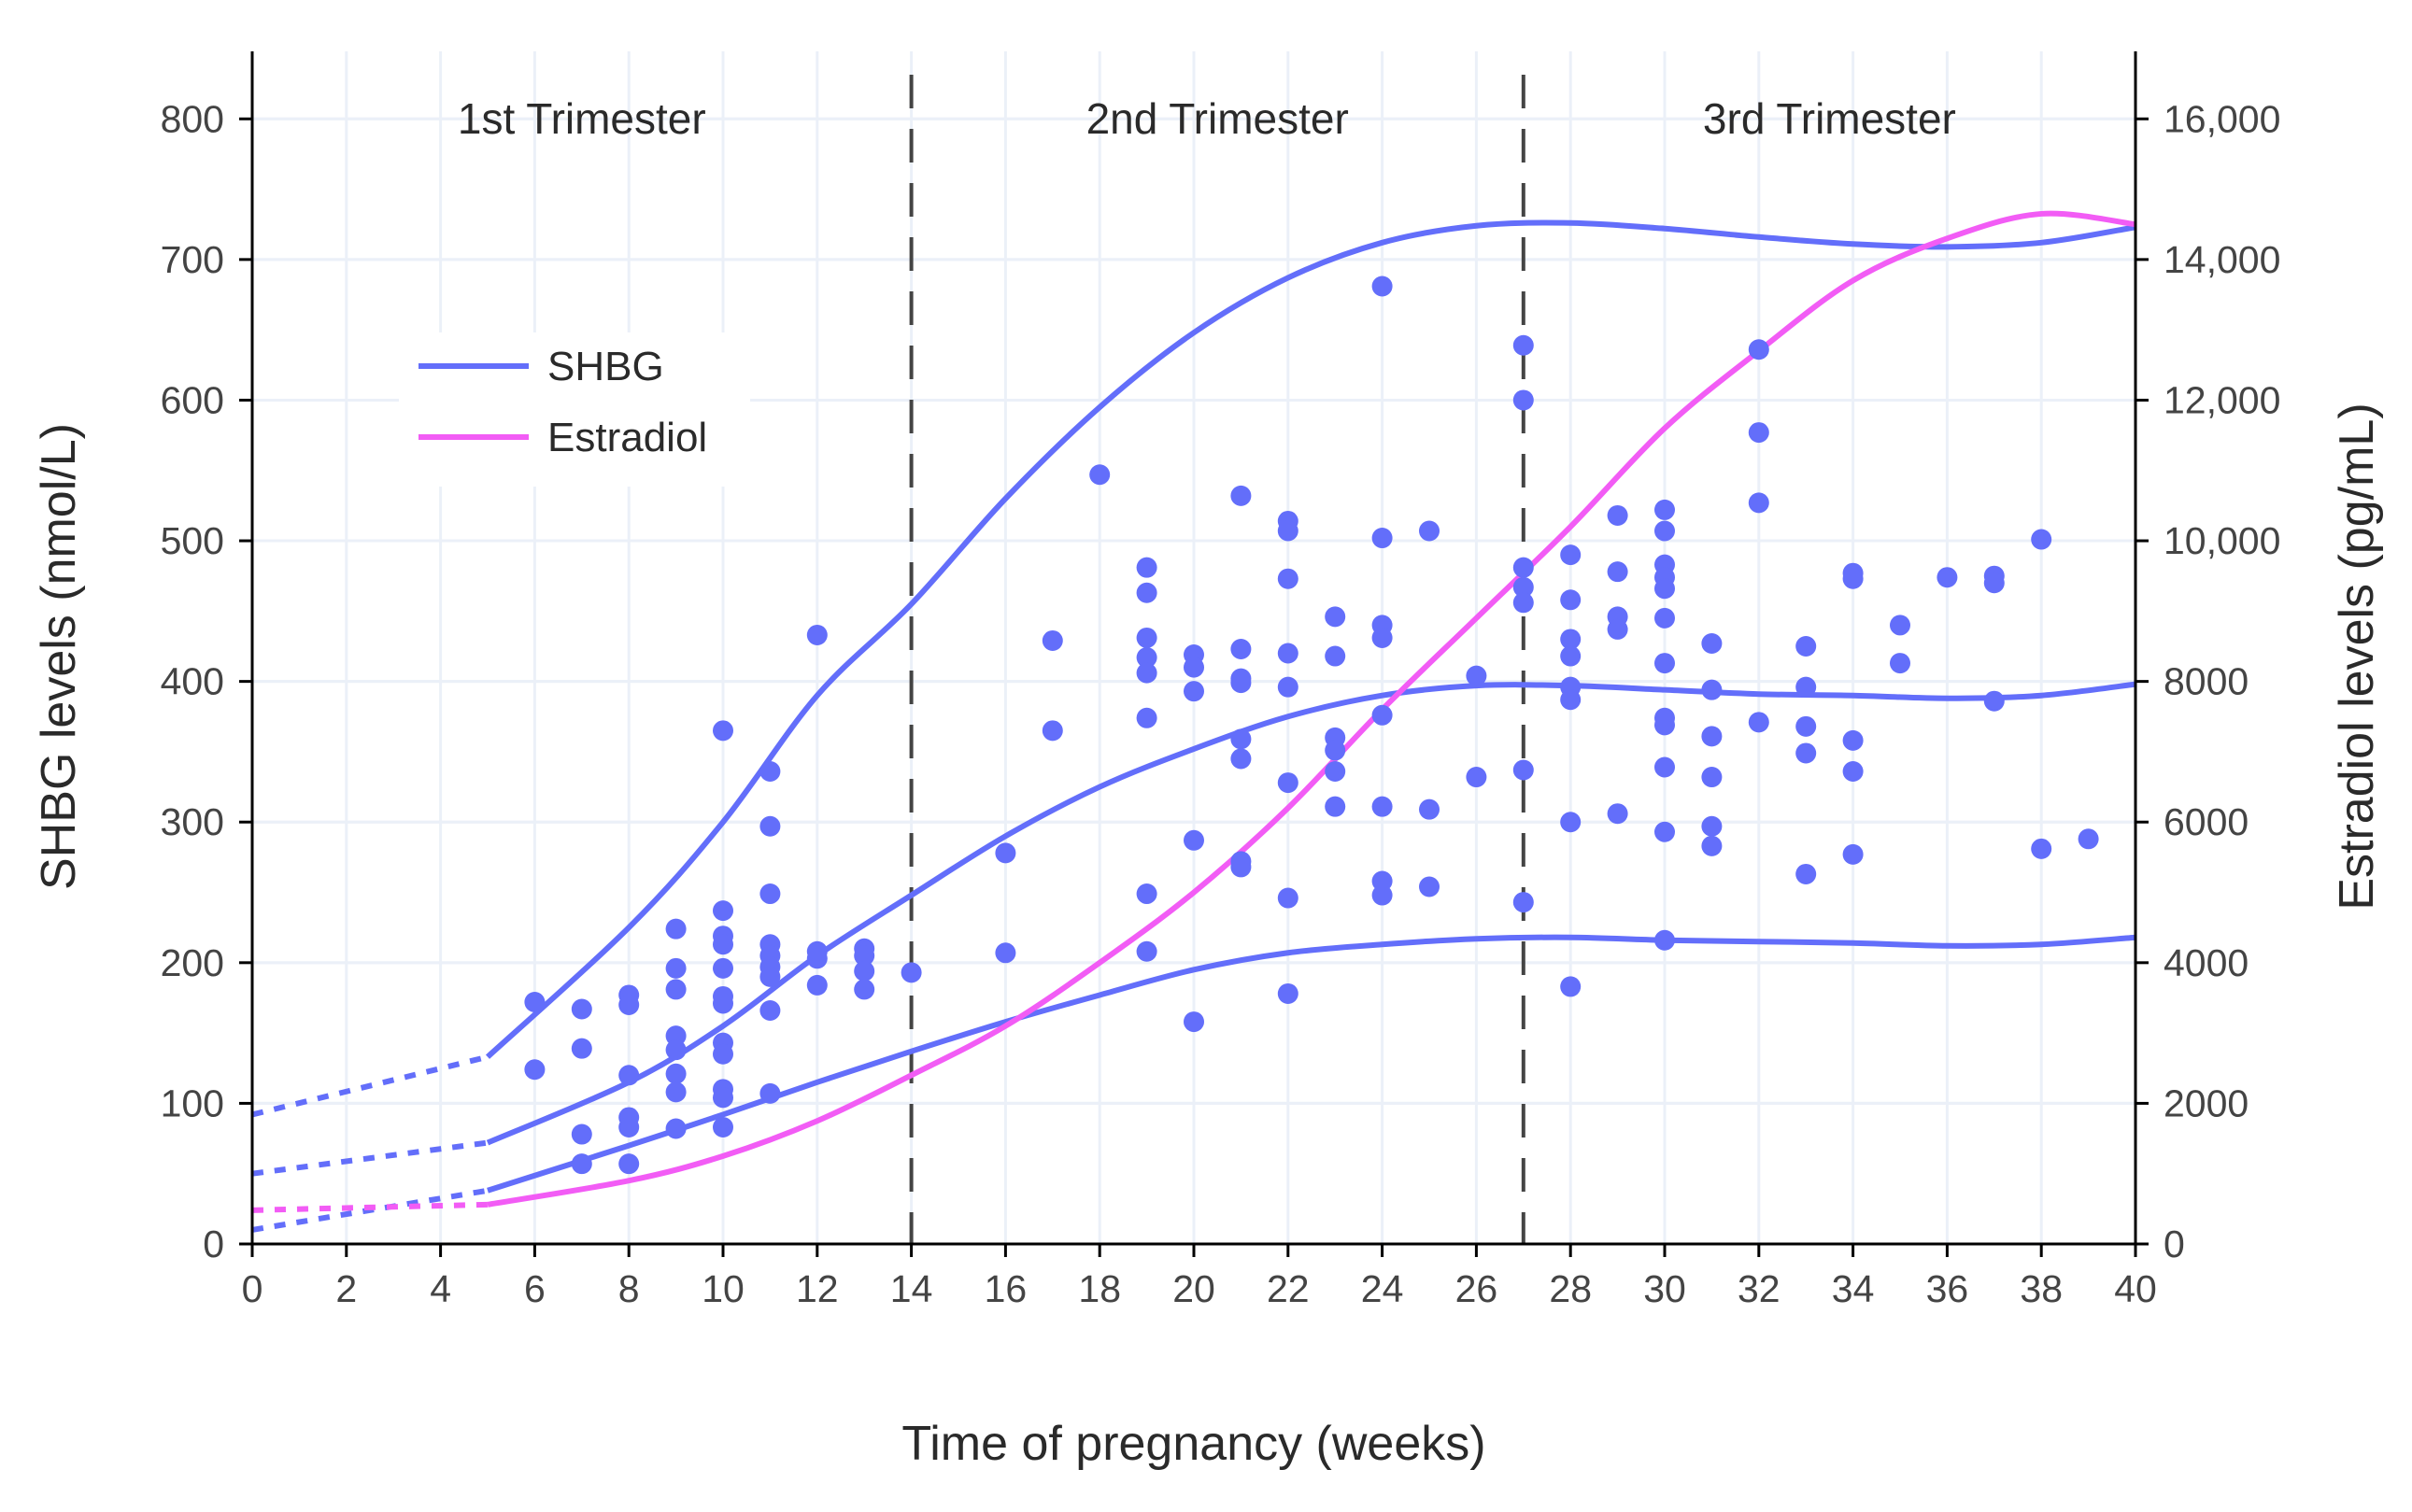 The height and width of the screenshot is (1512, 2412). Describe the element at coordinates (1760, 1288) in the screenshot. I see `x-tick-label: 32` at that location.